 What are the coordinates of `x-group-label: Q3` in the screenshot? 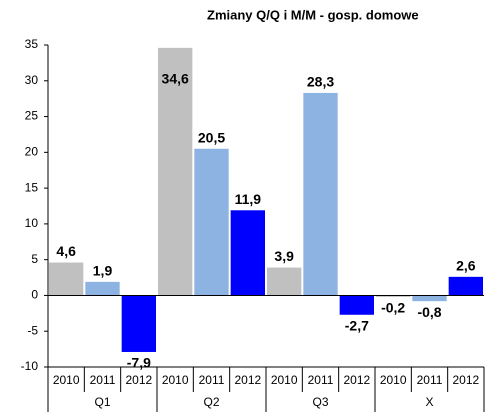 It's located at (320, 402).